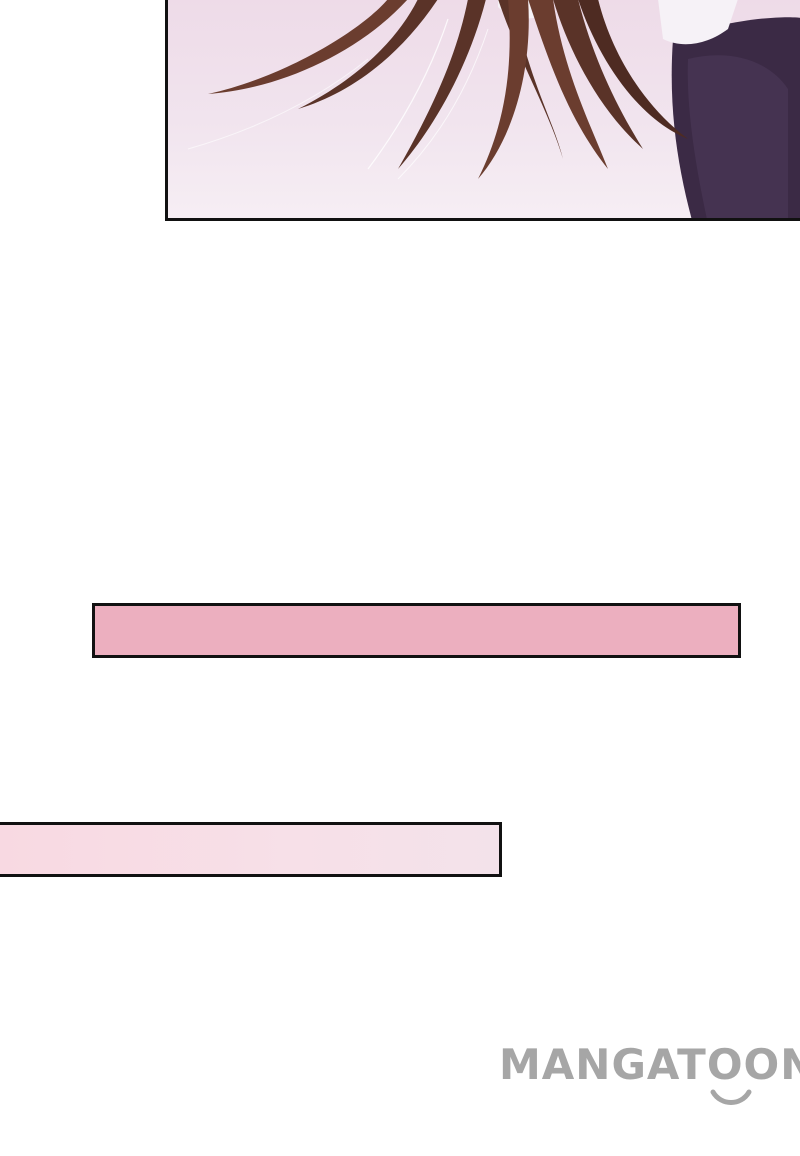 Image resolution: width=800 pixels, height=1156 pixels. Describe the element at coordinates (416, 630) in the screenshot. I see `pink-transition-strip` at that location.